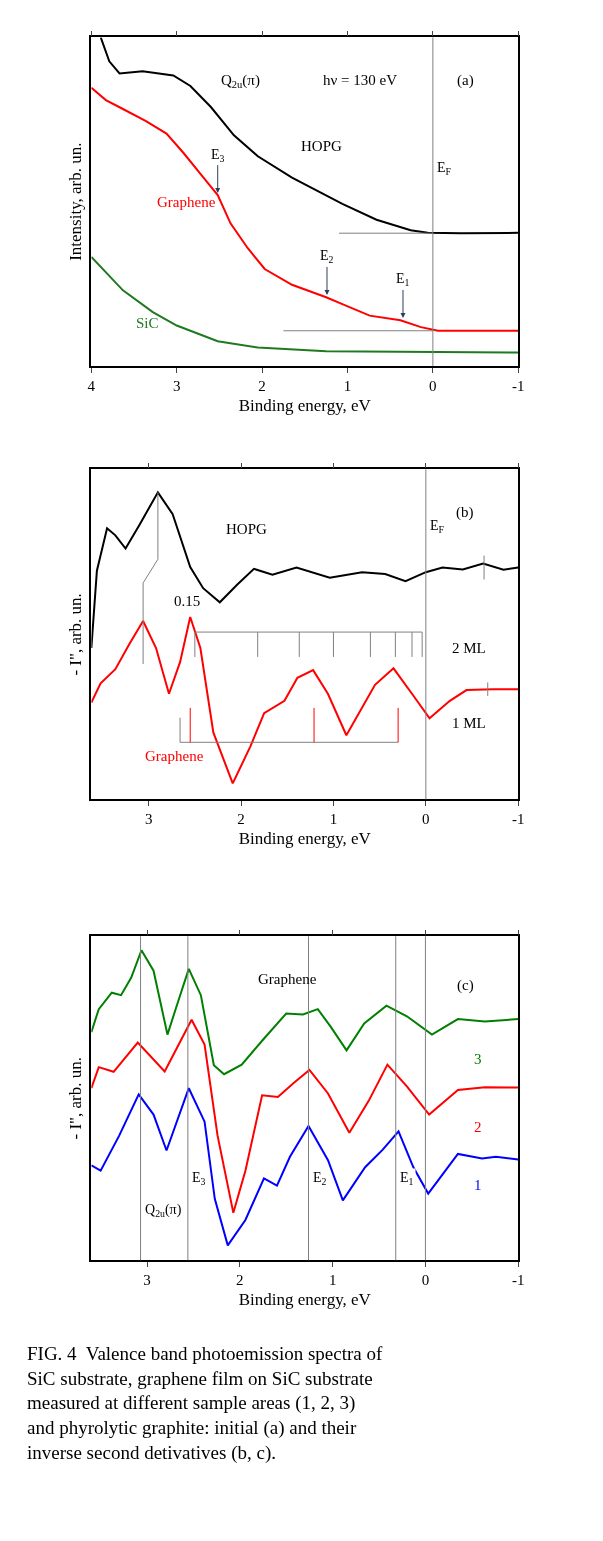  I want to click on annotation: Graphene, so click(287, 979).